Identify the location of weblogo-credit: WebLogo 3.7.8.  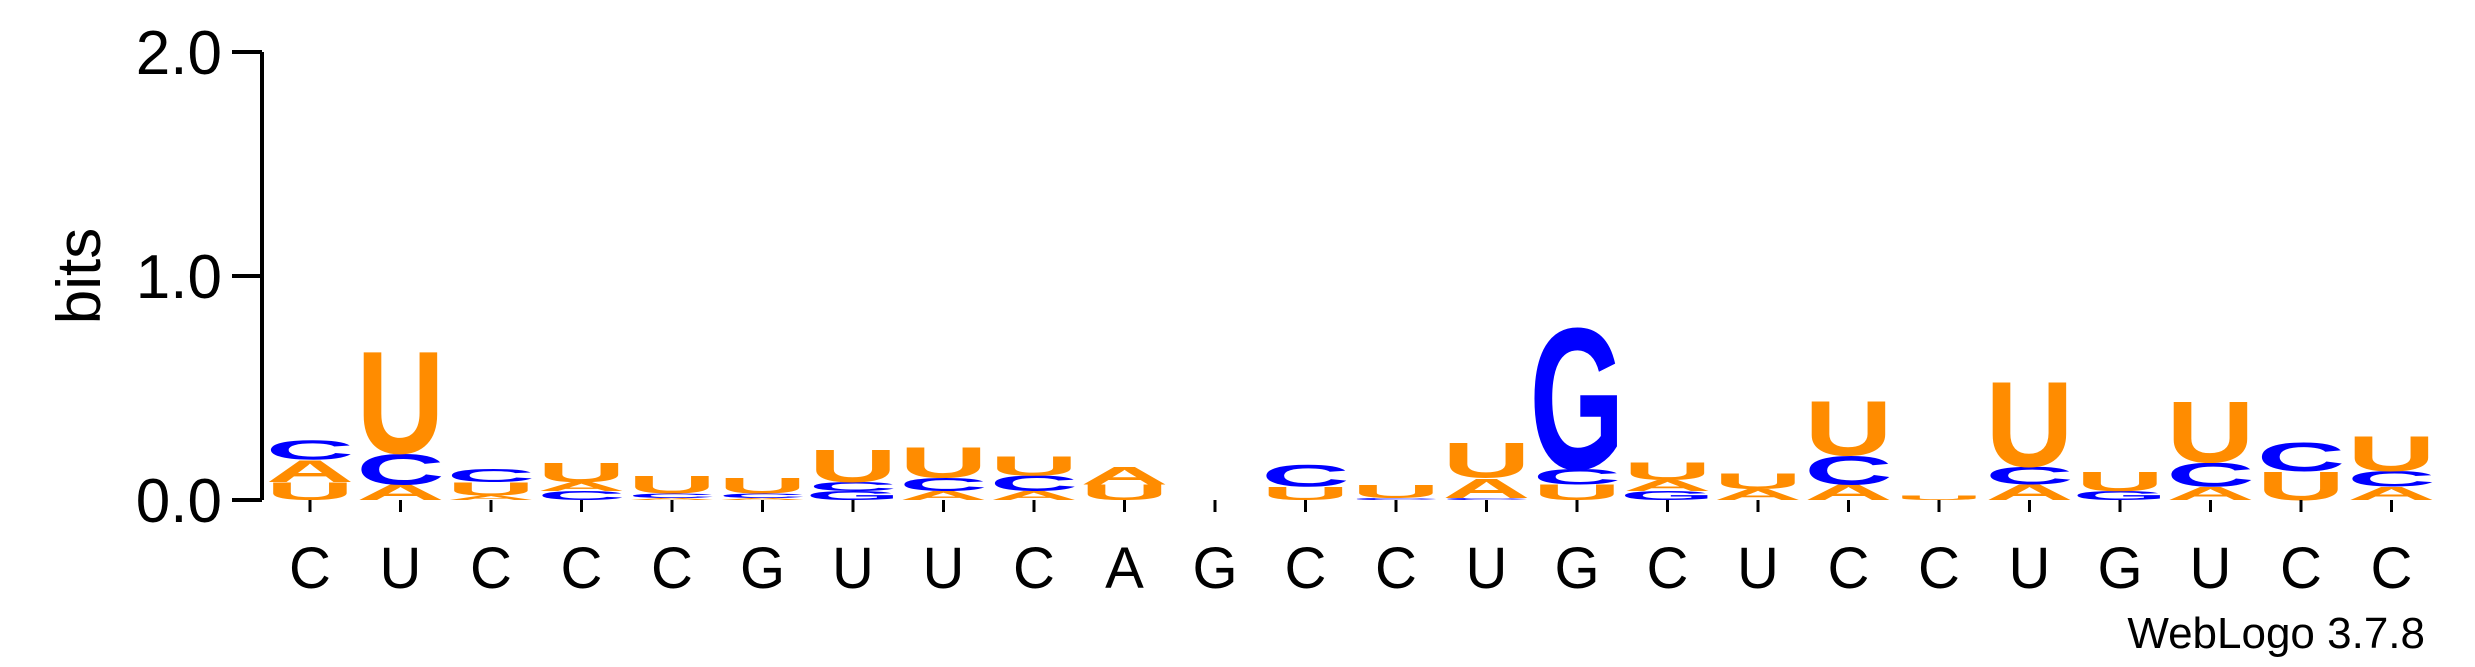
(2276, 633).